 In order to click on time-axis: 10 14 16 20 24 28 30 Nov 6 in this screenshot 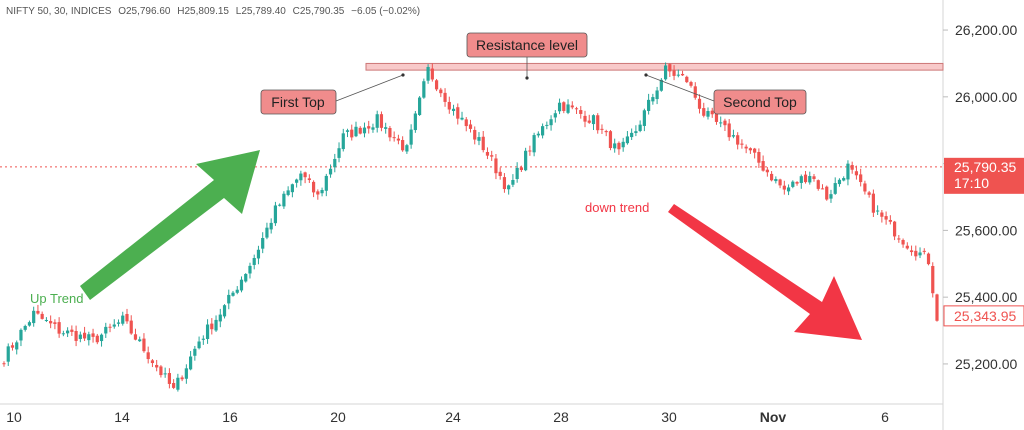, I will do `click(447, 417)`.